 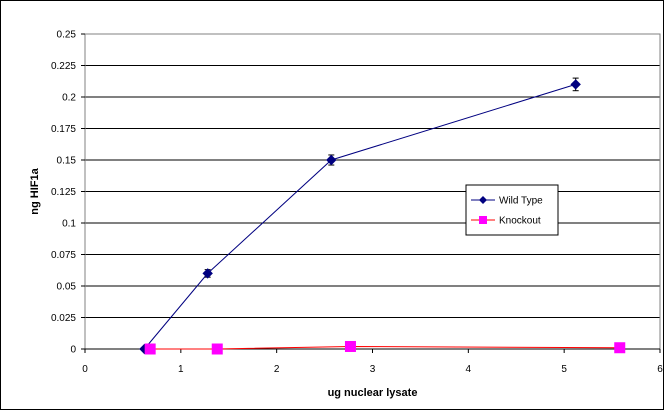 What do you see at coordinates (373, 393) in the screenshot?
I see `x-axis-title: ug nuclear lysate` at bounding box center [373, 393].